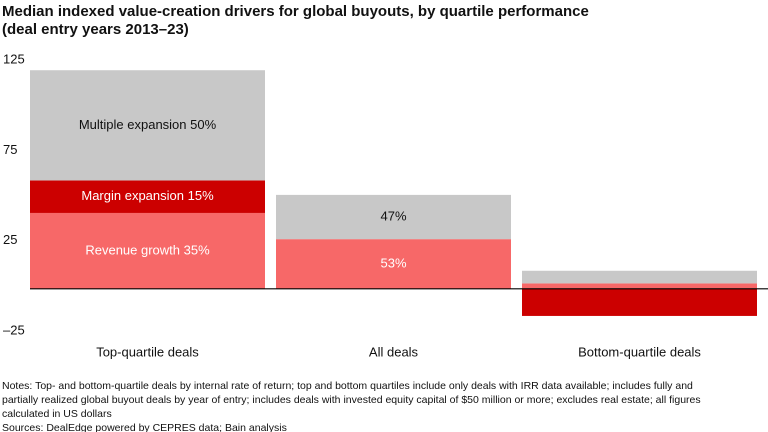 The image size is (768, 432). Describe the element at coordinates (639, 351) in the screenshot. I see `x-tick-label: Bottom-quartile deals` at that location.